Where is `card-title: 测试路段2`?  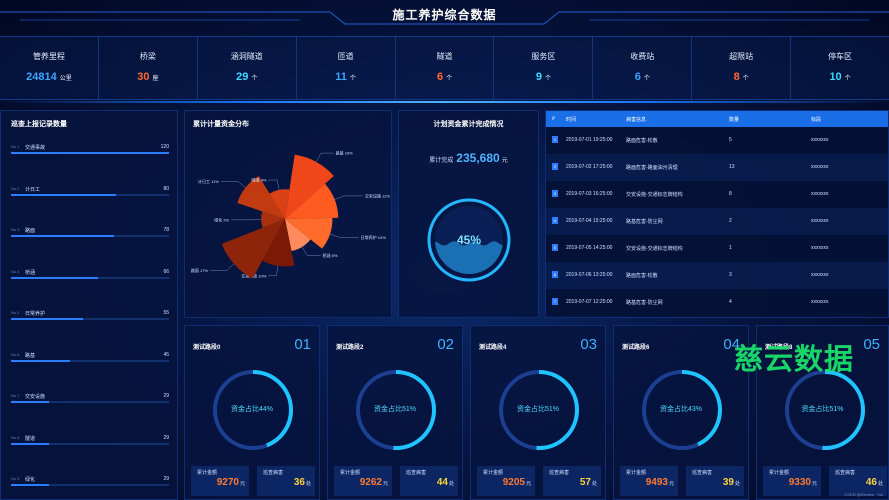 card-title: 测试路段2 is located at coordinates (350, 348).